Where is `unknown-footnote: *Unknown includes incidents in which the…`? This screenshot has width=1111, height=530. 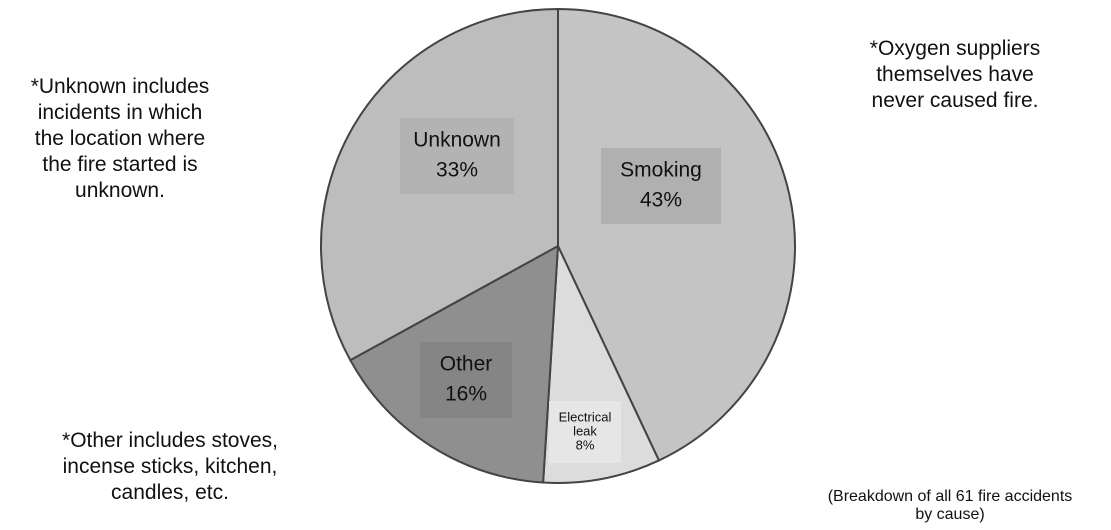 unknown-footnote: *Unknown includes incidents in which the… is located at coordinates (120, 138).